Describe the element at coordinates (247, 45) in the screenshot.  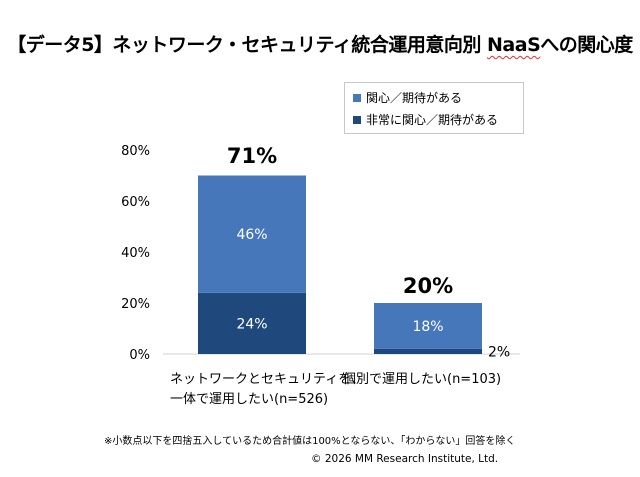
I see `chart-title-main: 【データ5】ネットワーク・セキュリティ統合運用意向別` at that location.